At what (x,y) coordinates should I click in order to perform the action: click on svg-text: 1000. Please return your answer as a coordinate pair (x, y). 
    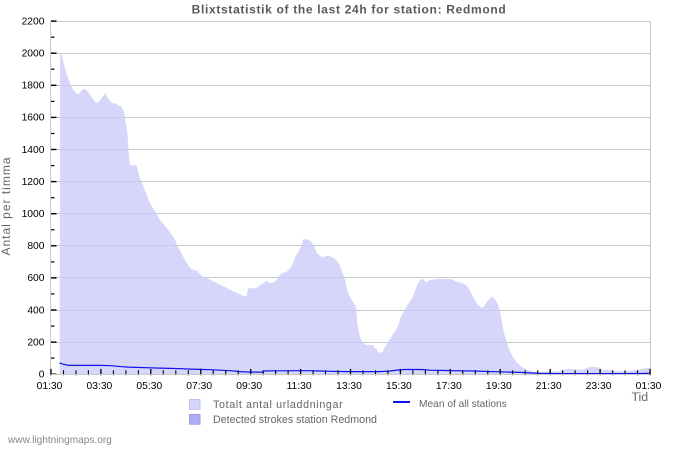
    Looking at the image, I should click on (33, 214).